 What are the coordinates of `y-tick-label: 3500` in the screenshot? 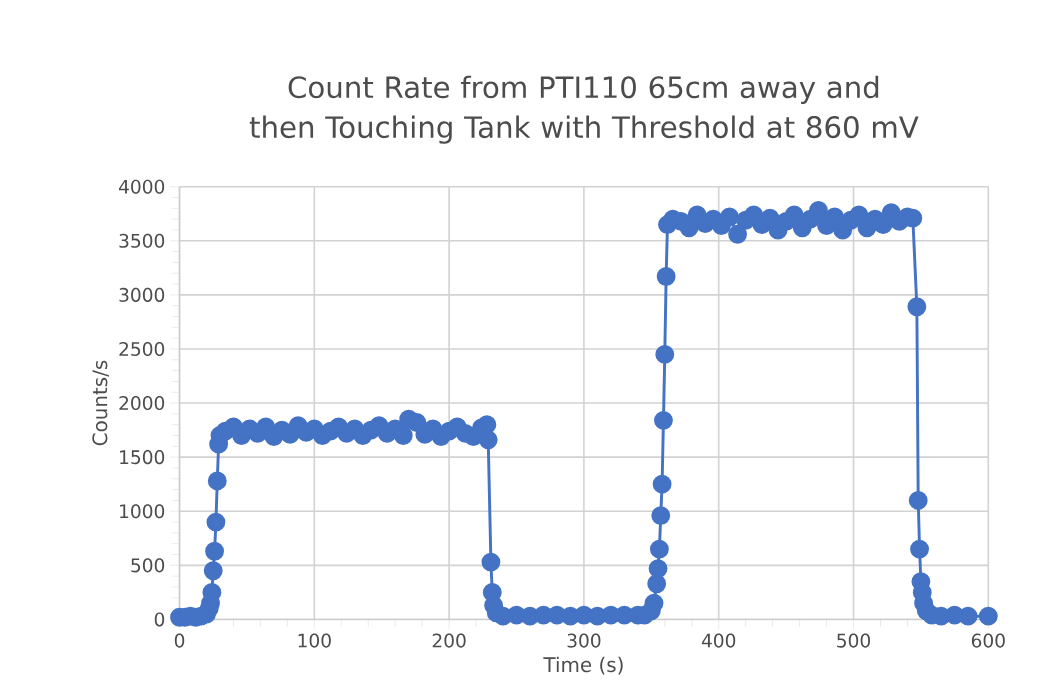 It's located at (142, 240).